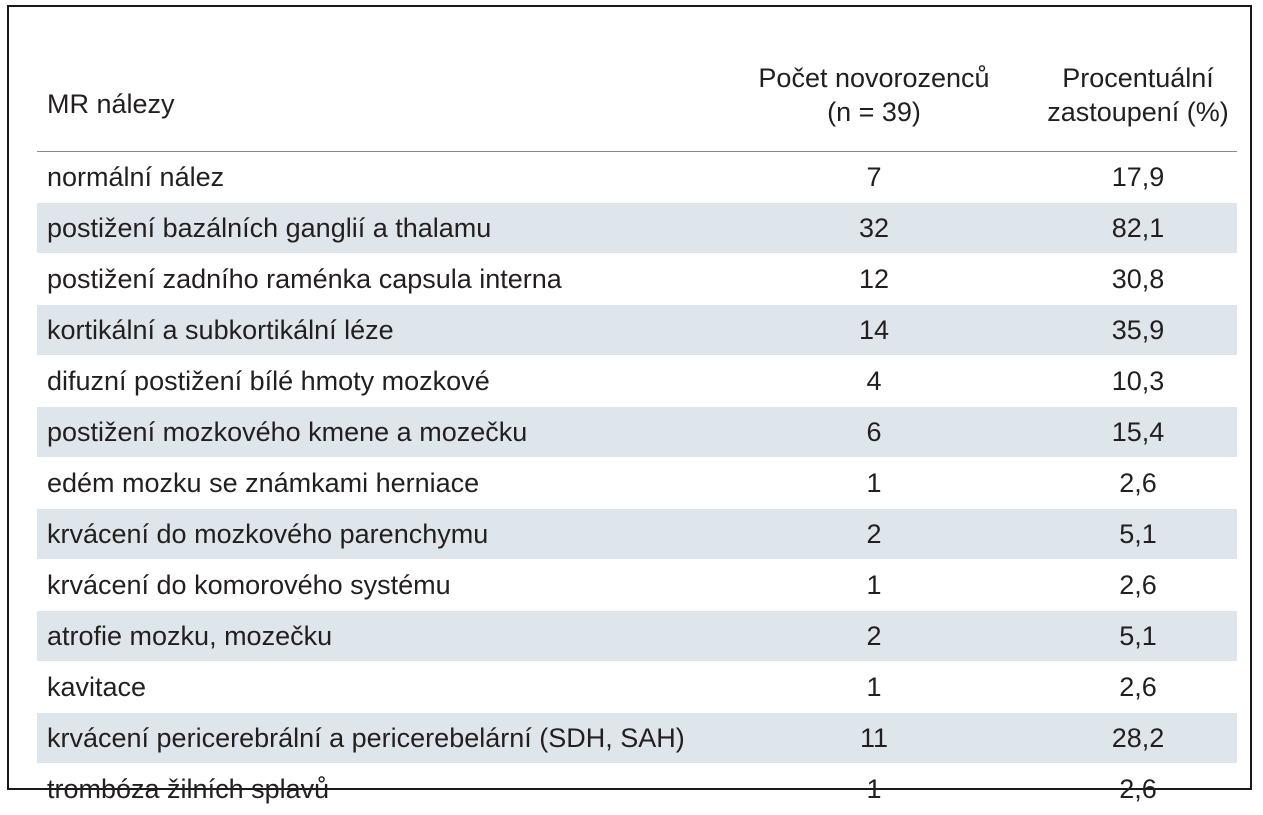 Image resolution: width=1263 pixels, height=815 pixels. I want to click on row-finding: trombóza žilních splavů, so click(373, 789).